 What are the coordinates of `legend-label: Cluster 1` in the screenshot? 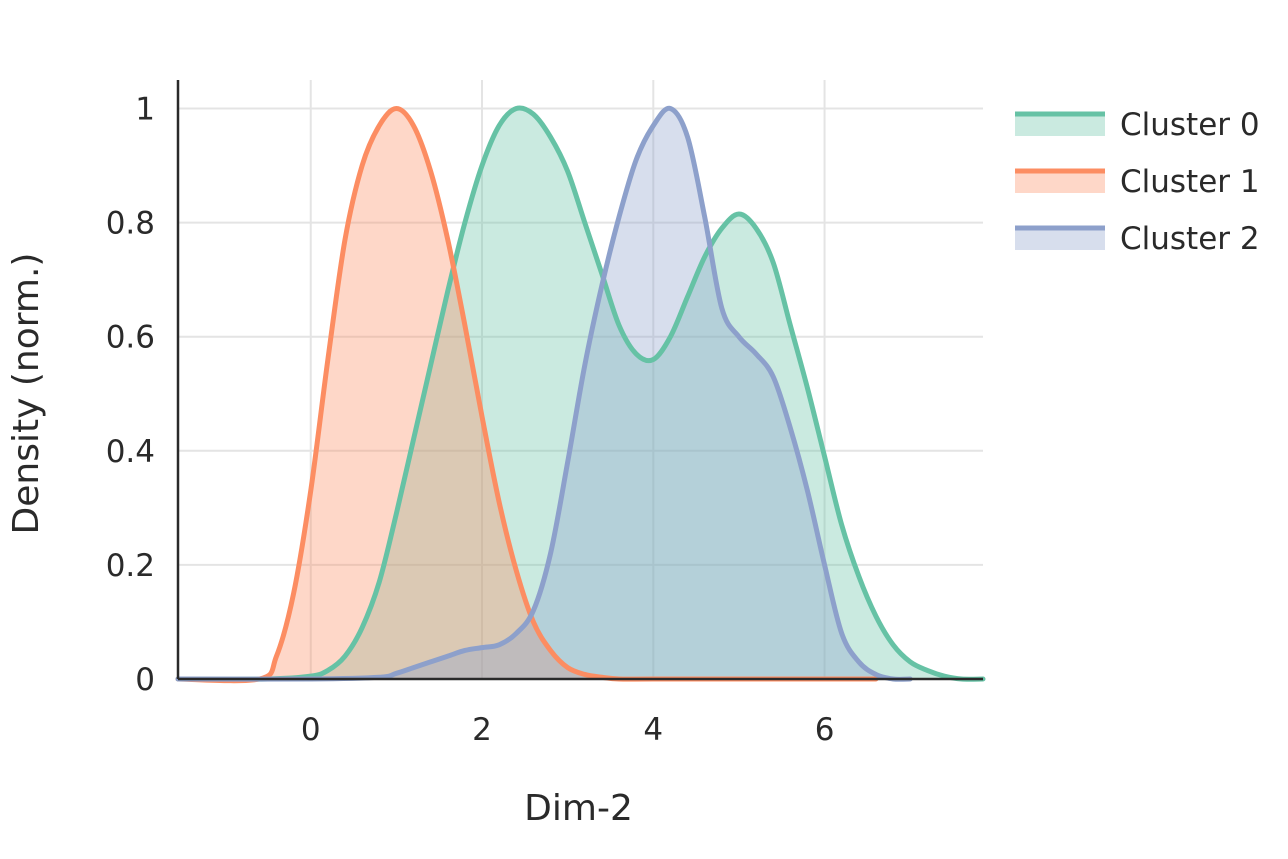 It's located at (1190, 182).